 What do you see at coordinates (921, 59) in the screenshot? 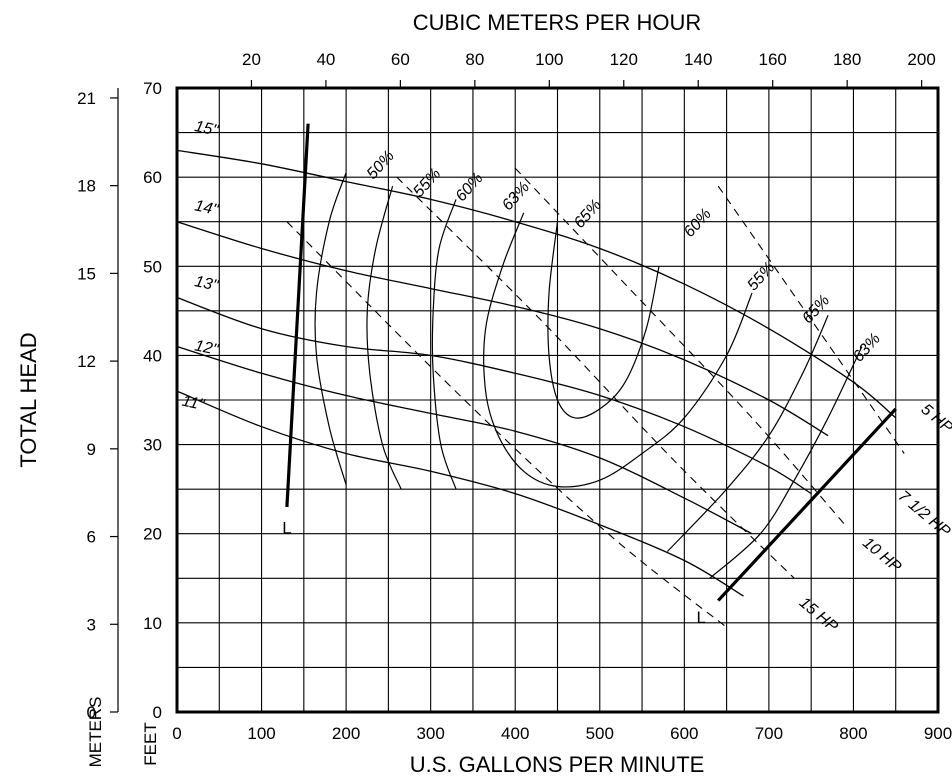
I see `x-top-tick-label: 200` at bounding box center [921, 59].